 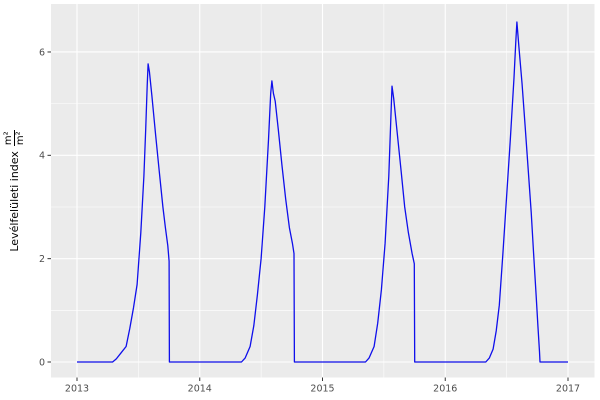 What do you see at coordinates (42, 259) in the screenshot?
I see `y-tick-label: 2` at bounding box center [42, 259].